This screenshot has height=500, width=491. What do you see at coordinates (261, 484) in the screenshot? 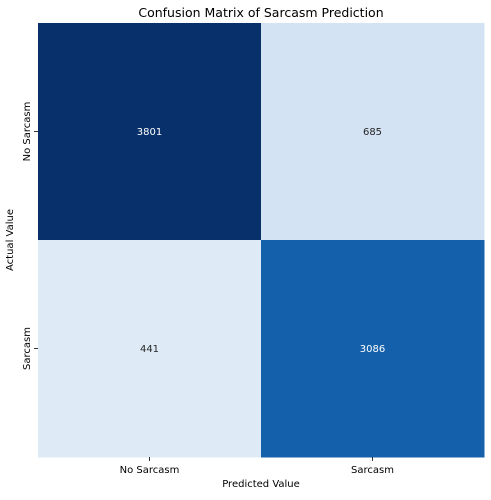
I see `x-axis-label: Predicted Value` at bounding box center [261, 484].